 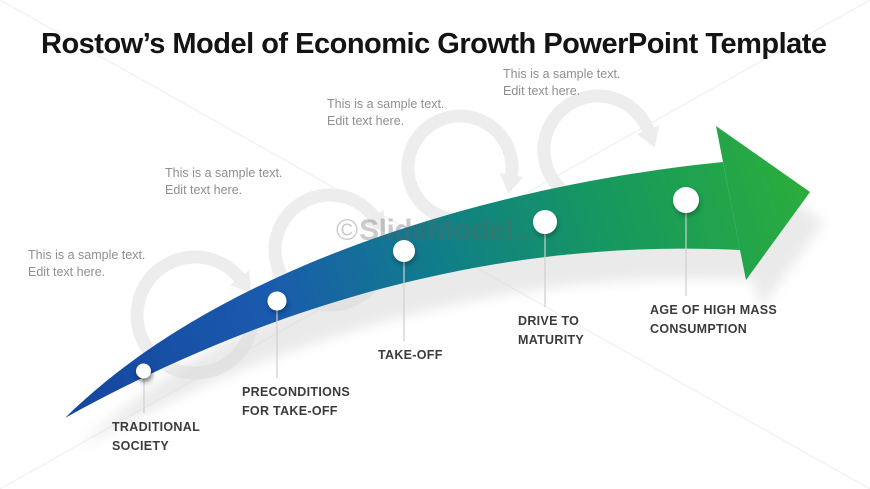 What do you see at coordinates (290, 411) in the screenshot?
I see `stage-label-line: FOR TAKE-OFF` at bounding box center [290, 411].